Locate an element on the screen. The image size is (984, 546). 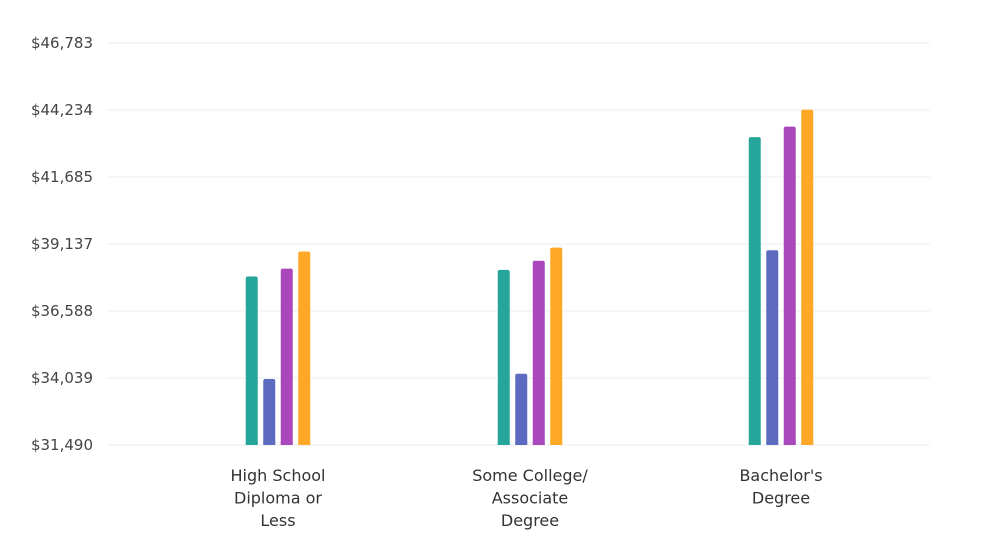
y-tick-label: $44,234 is located at coordinates (62, 110).